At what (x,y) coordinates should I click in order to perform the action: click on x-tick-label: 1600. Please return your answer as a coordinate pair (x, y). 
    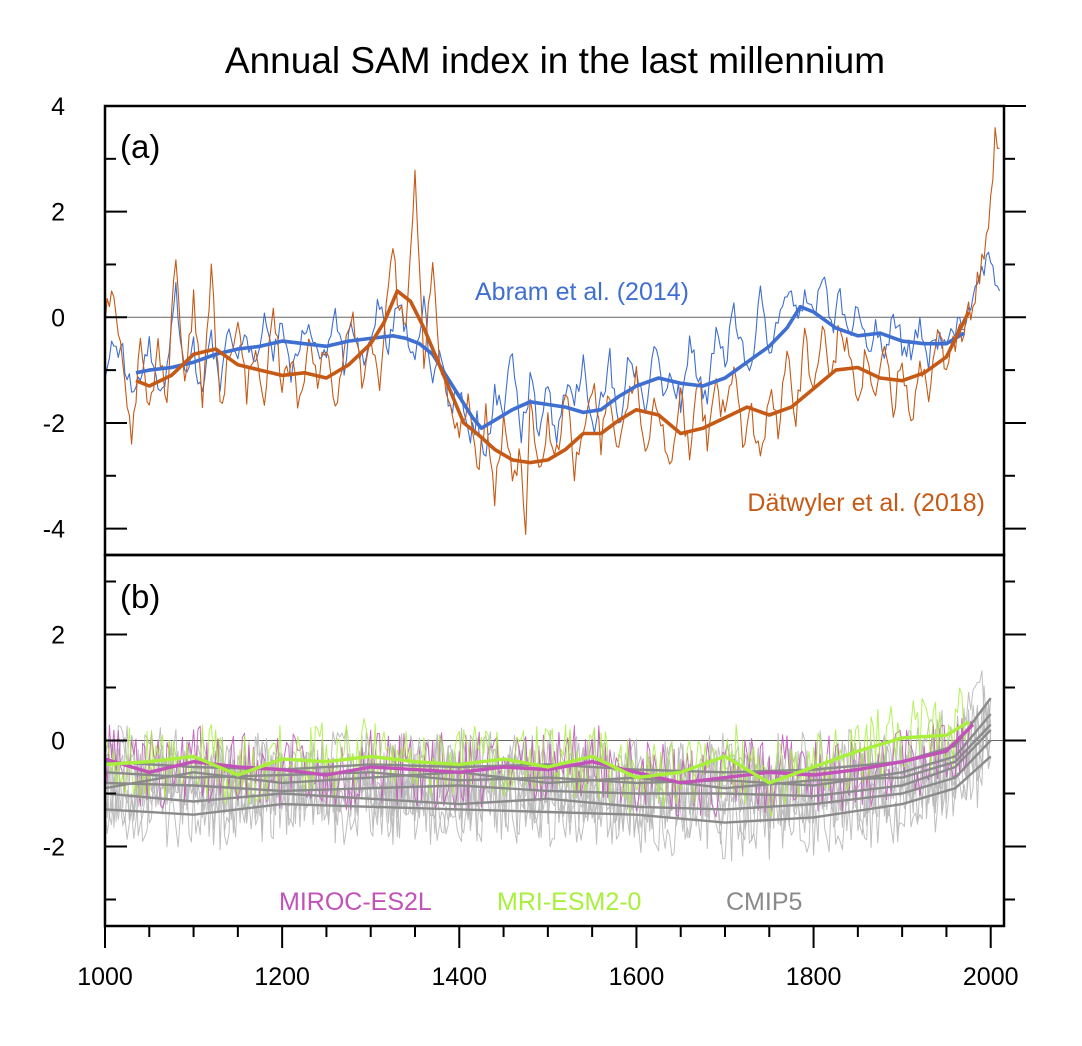
    Looking at the image, I should click on (637, 977).